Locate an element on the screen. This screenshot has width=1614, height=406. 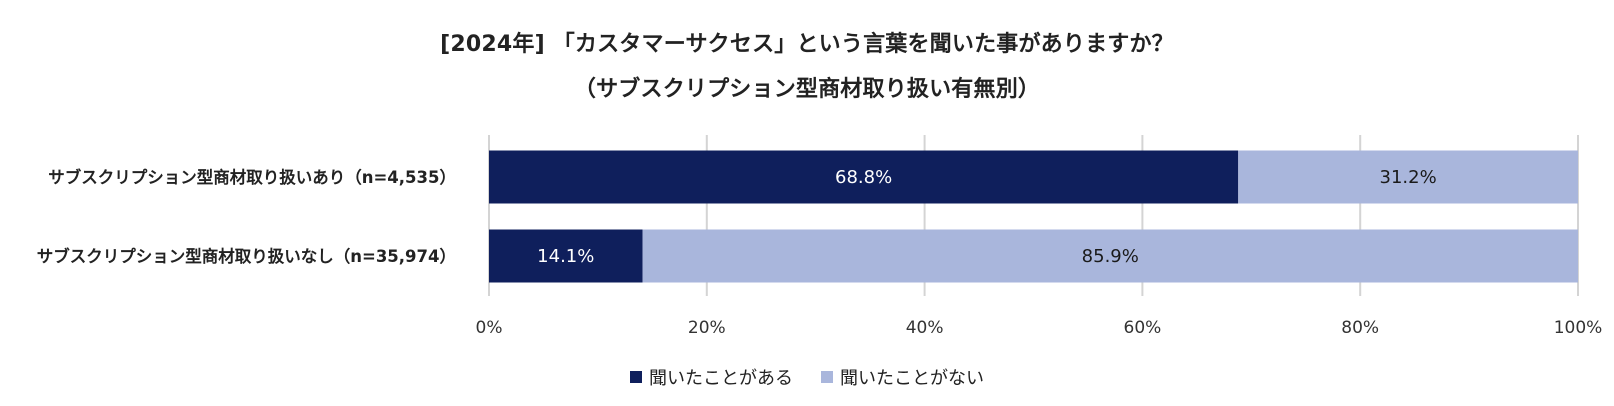
x-tick-label-5: 100% is located at coordinates (1578, 328).